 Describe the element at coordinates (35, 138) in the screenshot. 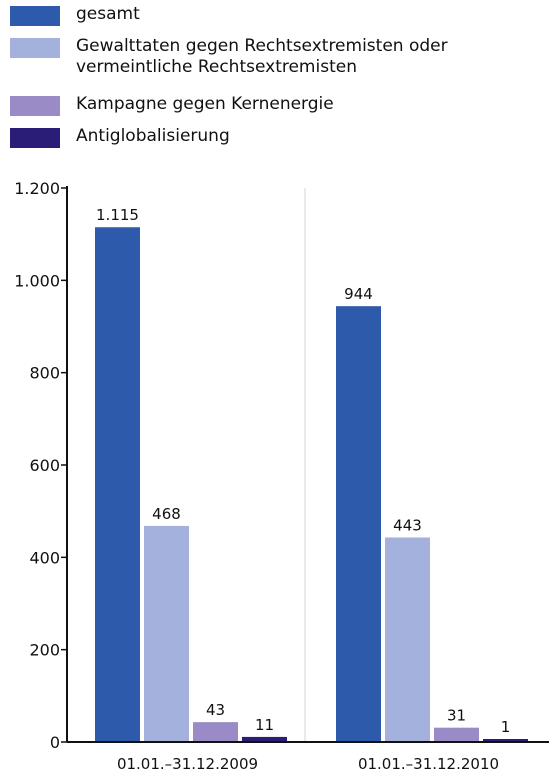

I see `legend-swatch-antiglobalisierung` at that location.